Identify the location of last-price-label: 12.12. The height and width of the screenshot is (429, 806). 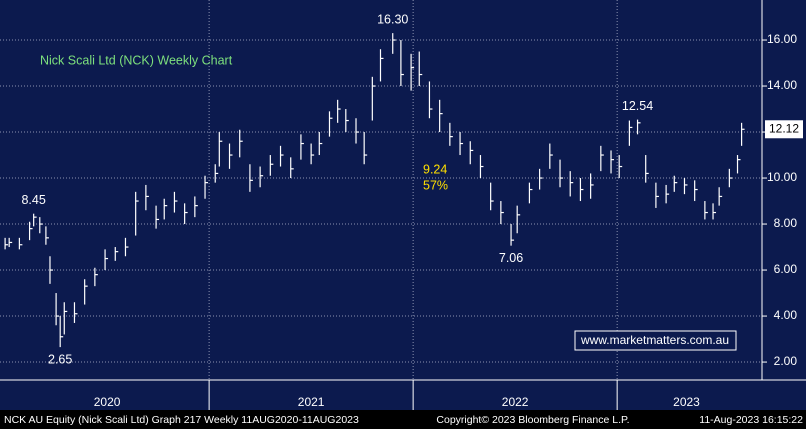
(784, 128).